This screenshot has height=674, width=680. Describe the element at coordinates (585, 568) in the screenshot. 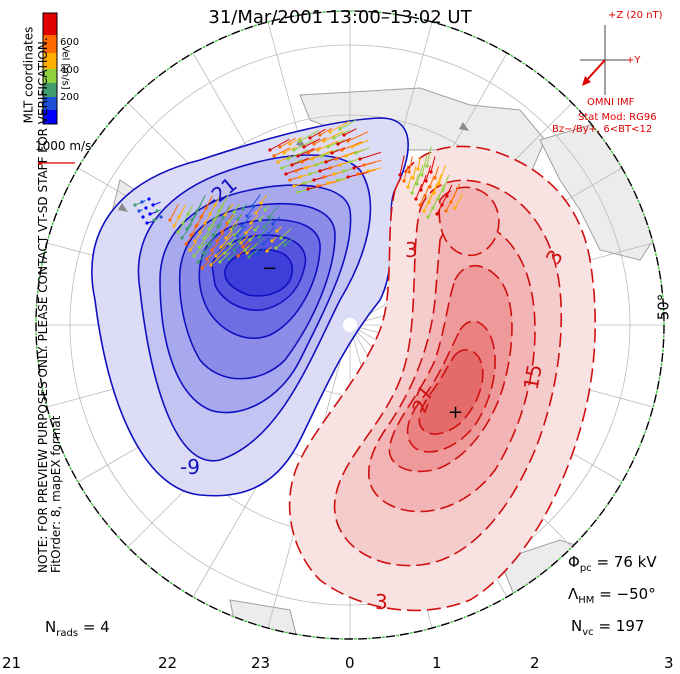

I see `phi-pc-subscript: pc` at that location.